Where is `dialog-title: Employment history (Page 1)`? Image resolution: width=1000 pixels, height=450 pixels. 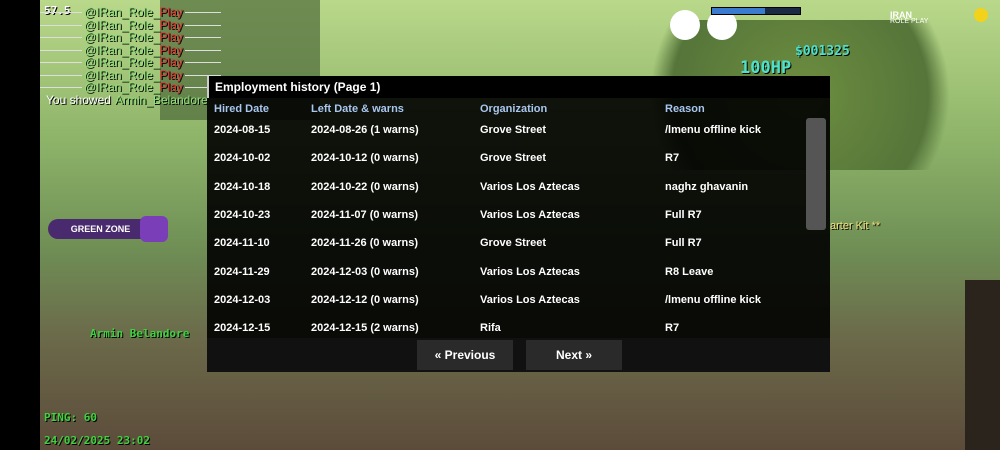 dialog-title: Employment history (Page 1) is located at coordinates (518, 87).